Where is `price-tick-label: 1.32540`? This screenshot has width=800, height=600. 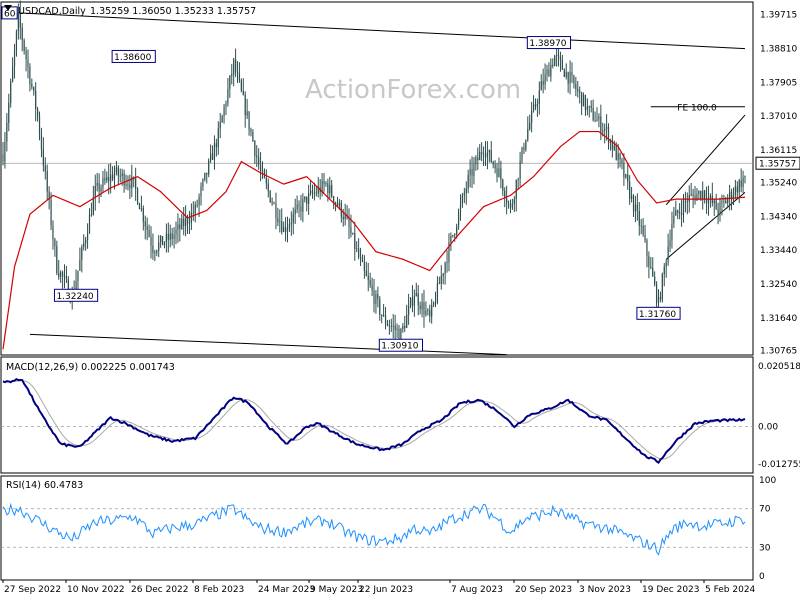 price-tick-label: 1.32540 is located at coordinates (778, 285).